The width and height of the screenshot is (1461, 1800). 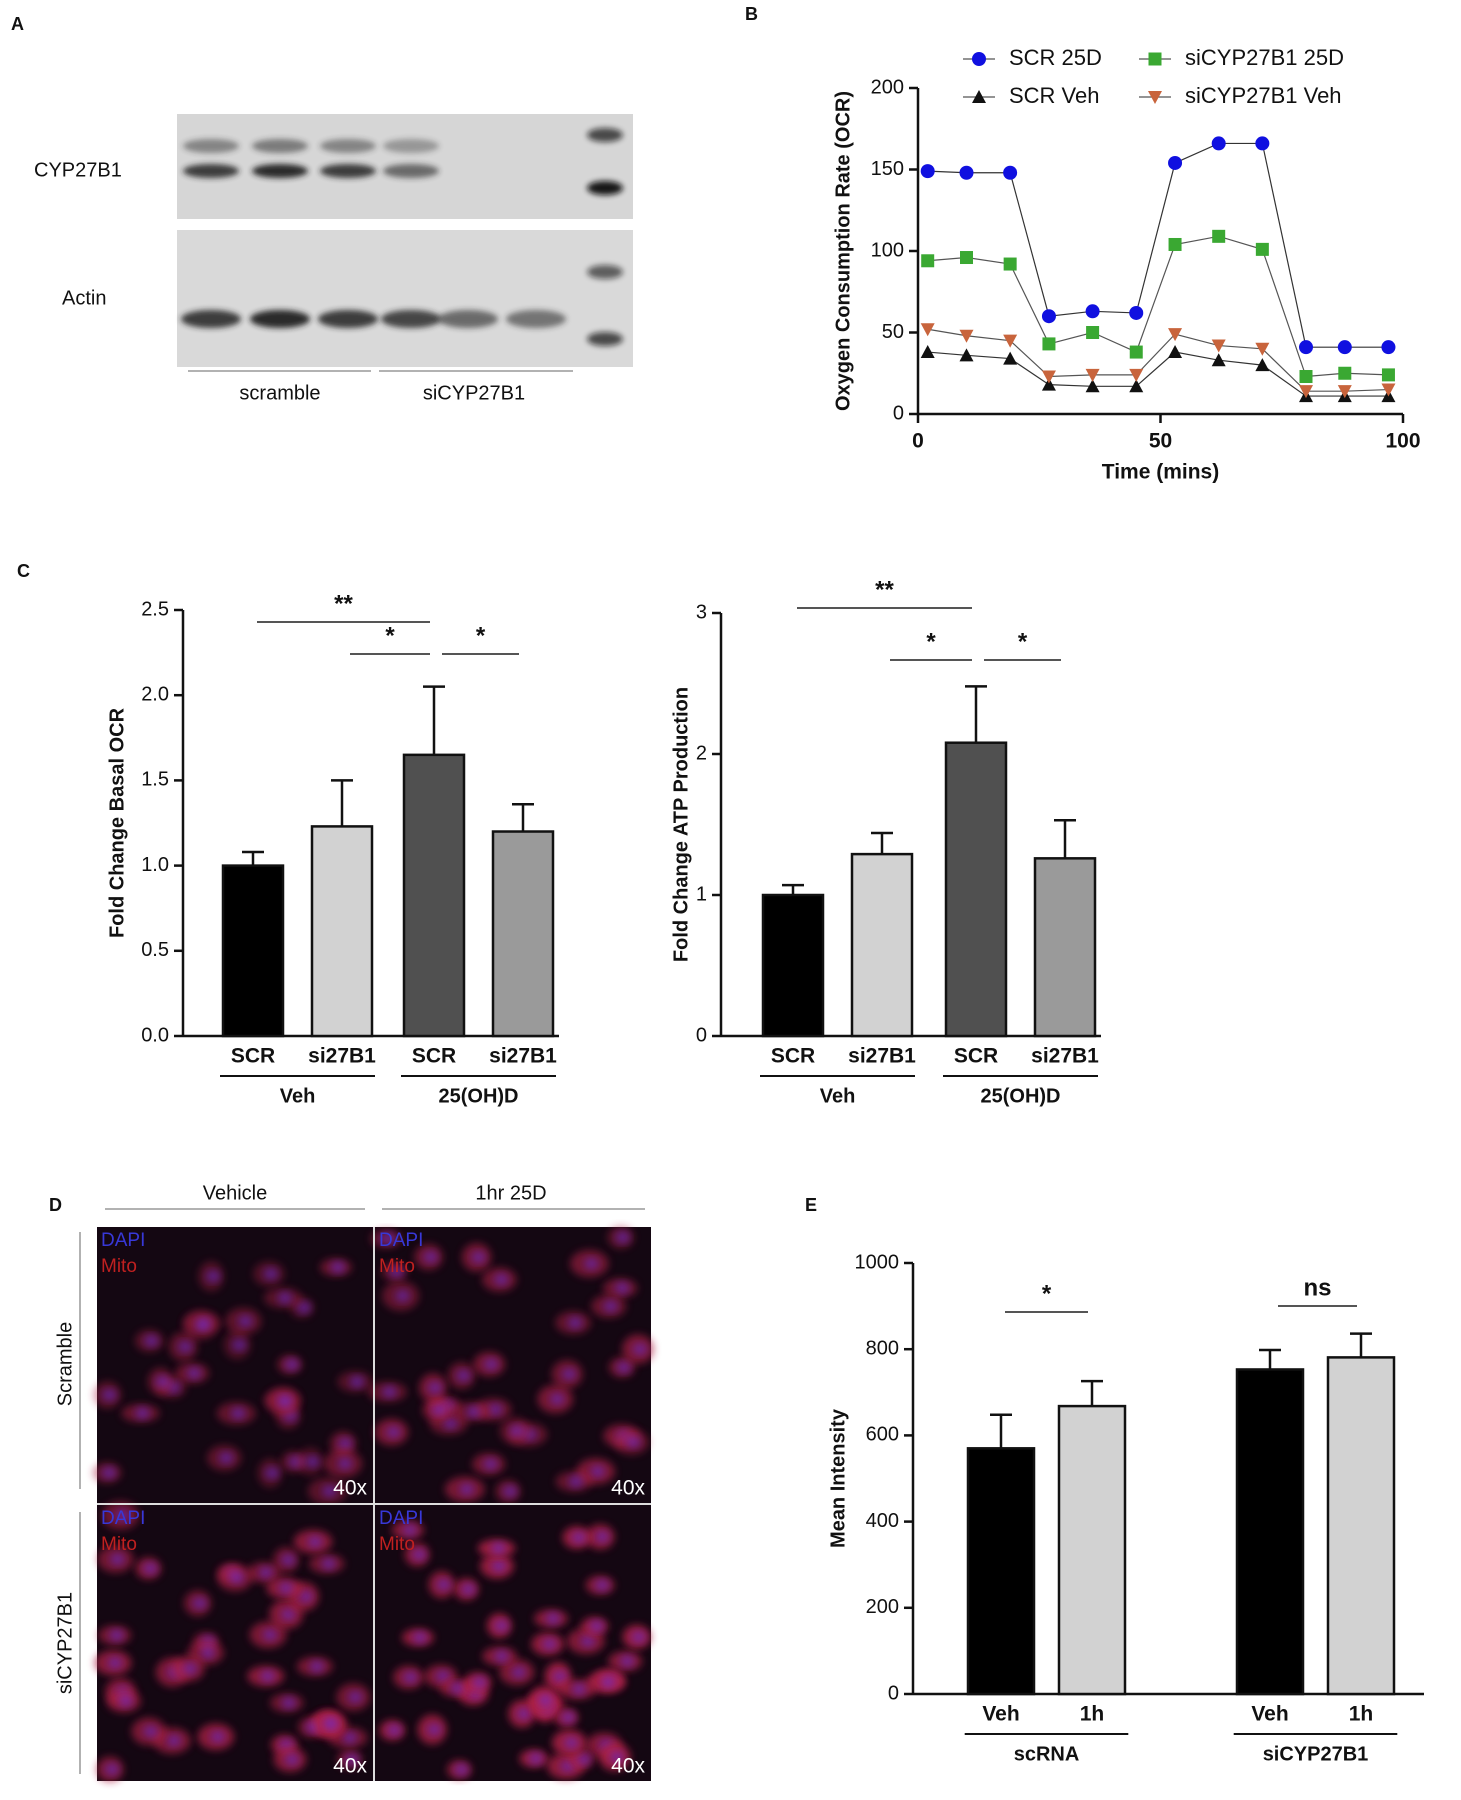 I want to click on significance-label: **, so click(x=884, y=589).